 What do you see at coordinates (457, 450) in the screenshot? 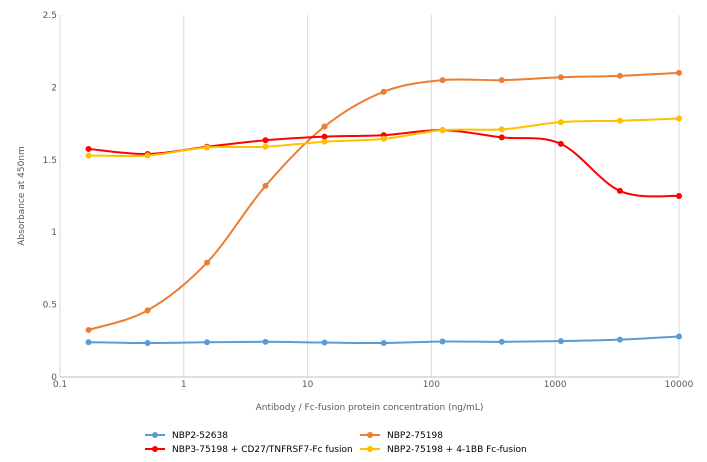
I see `legend-label: NBP2-75198 + 4-1BB Fc-fusion` at bounding box center [457, 450].